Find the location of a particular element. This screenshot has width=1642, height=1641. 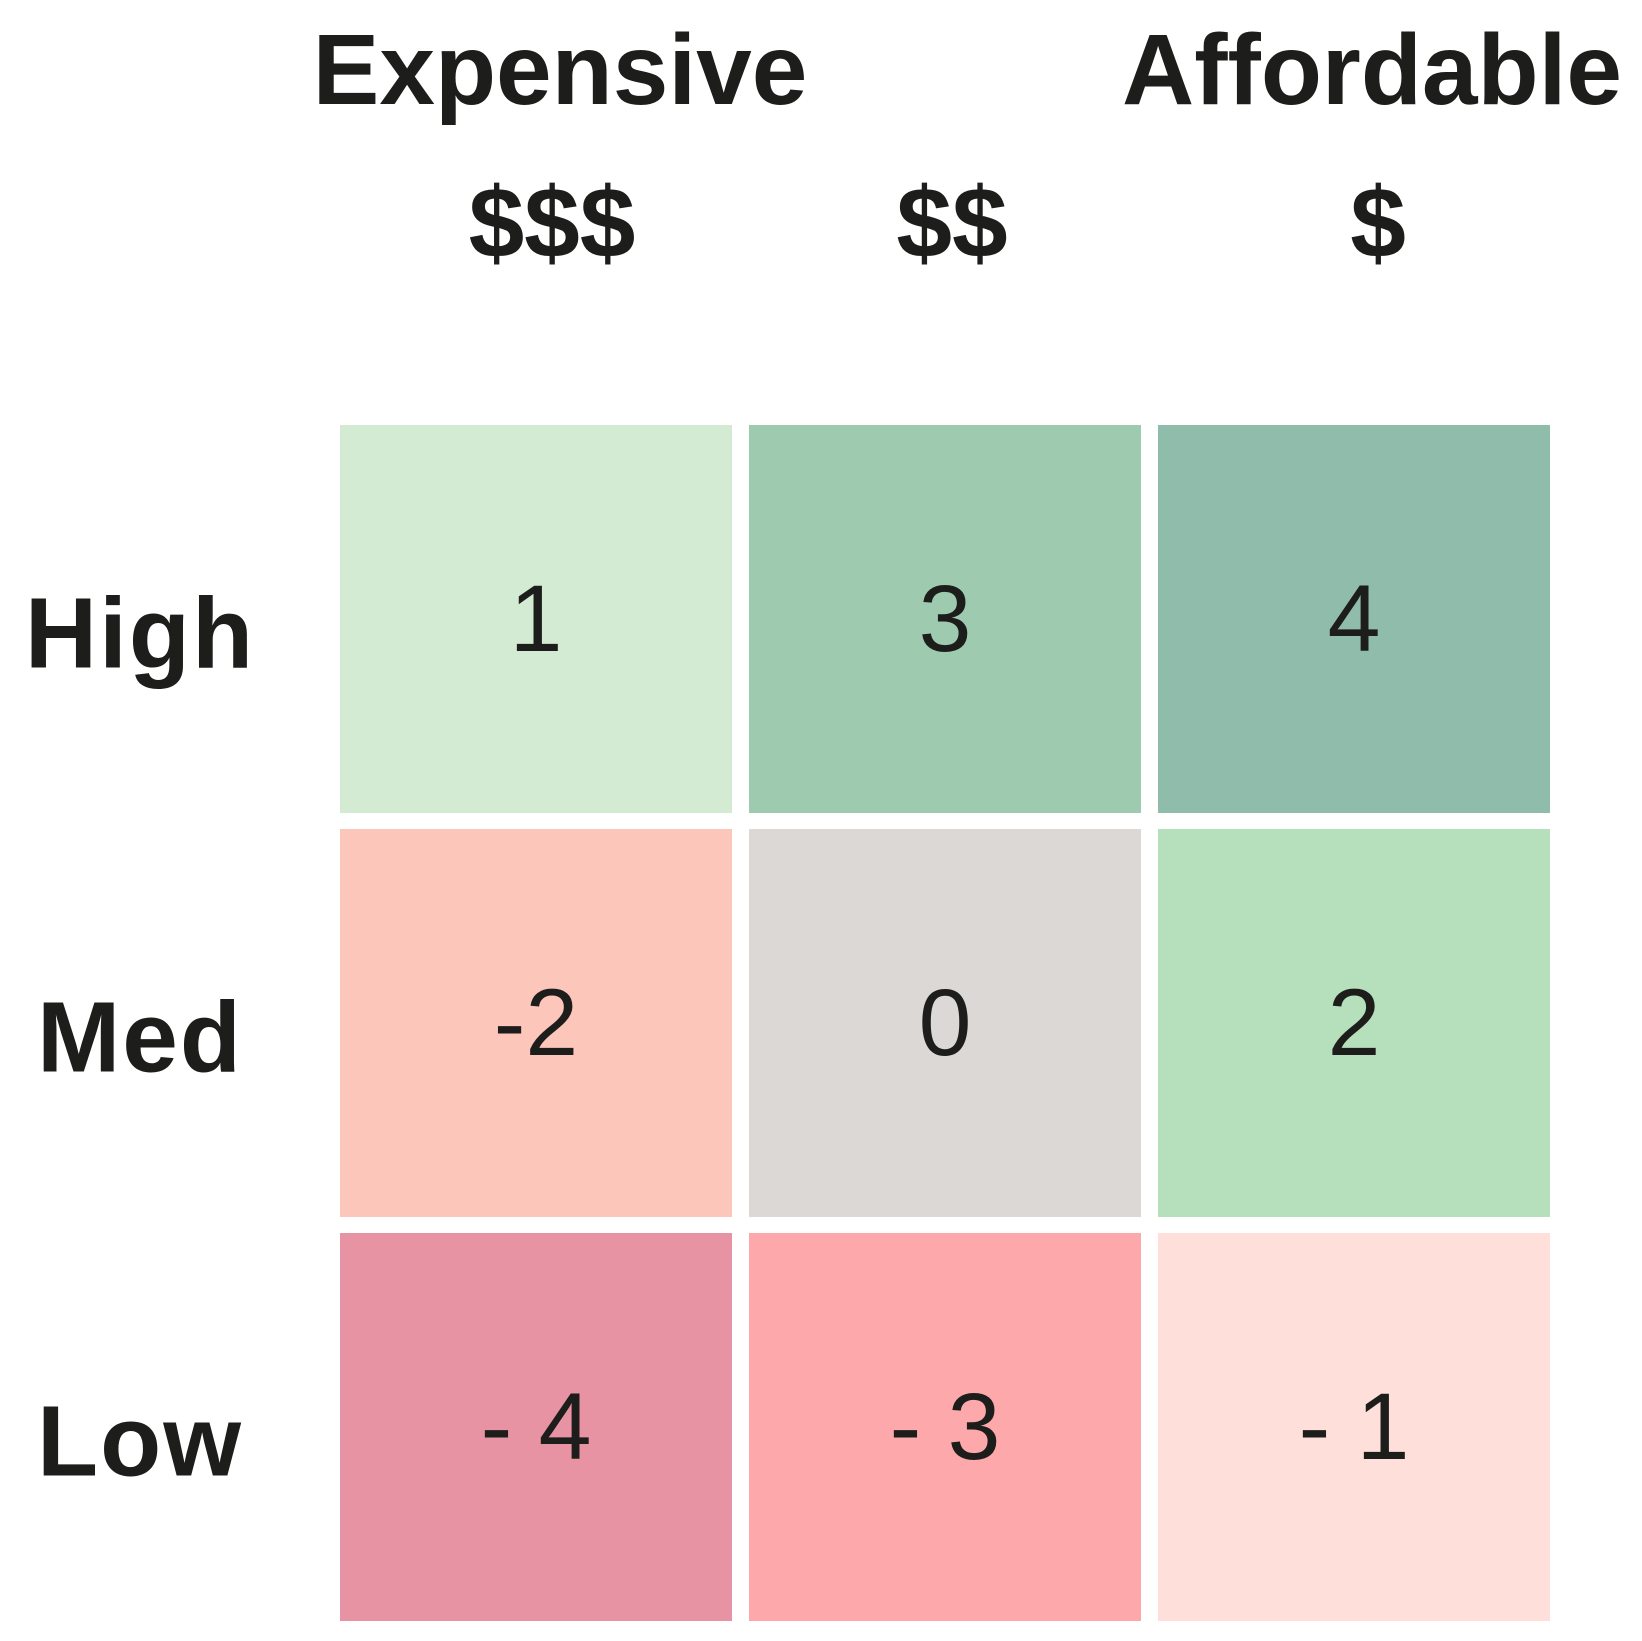

matrix-cell-med-affordable: 2 is located at coordinates (1354, 1023).